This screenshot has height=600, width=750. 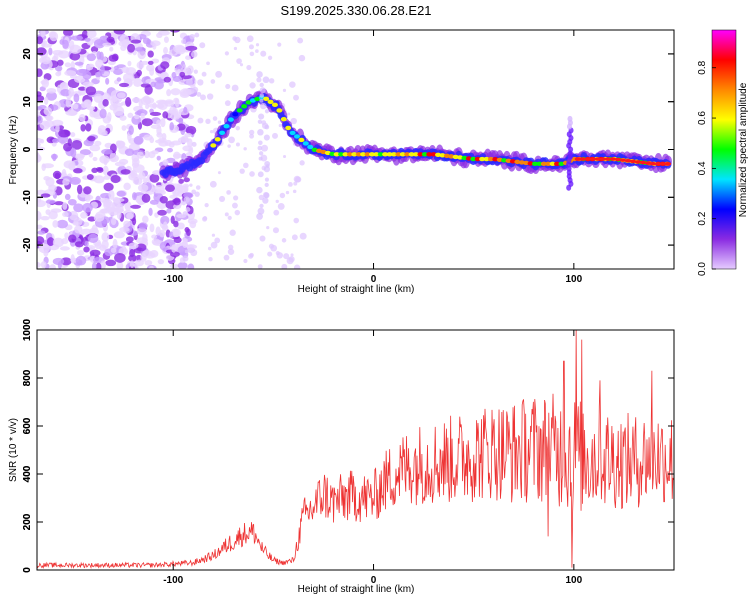 What do you see at coordinates (267, 111) in the screenshot?
I see `ridge-scatter` at bounding box center [267, 111].